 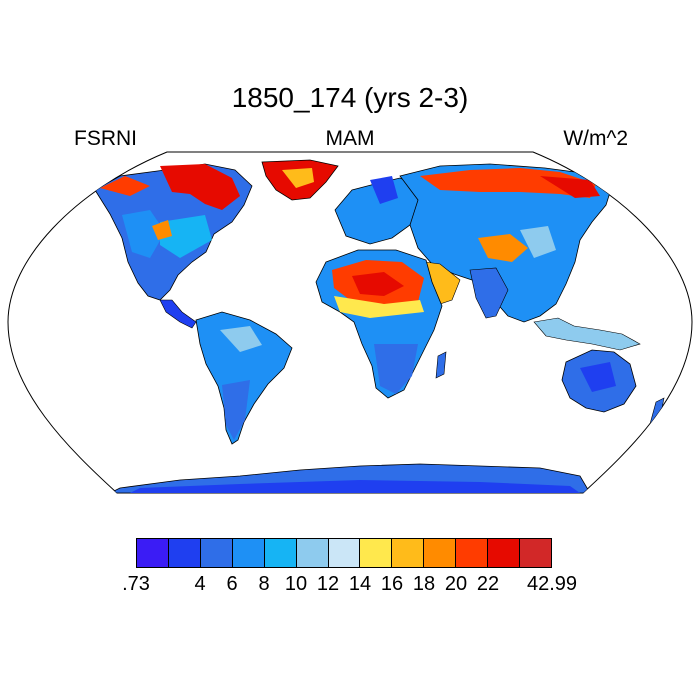 What do you see at coordinates (143, 234) in the screenshot?
I see `north-america-west` at bounding box center [143, 234].